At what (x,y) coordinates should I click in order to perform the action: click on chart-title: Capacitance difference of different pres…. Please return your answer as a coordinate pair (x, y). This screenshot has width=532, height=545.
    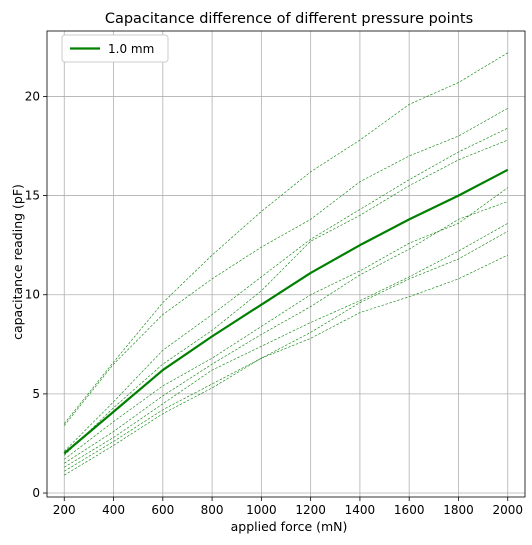
    Looking at the image, I should click on (289, 19).